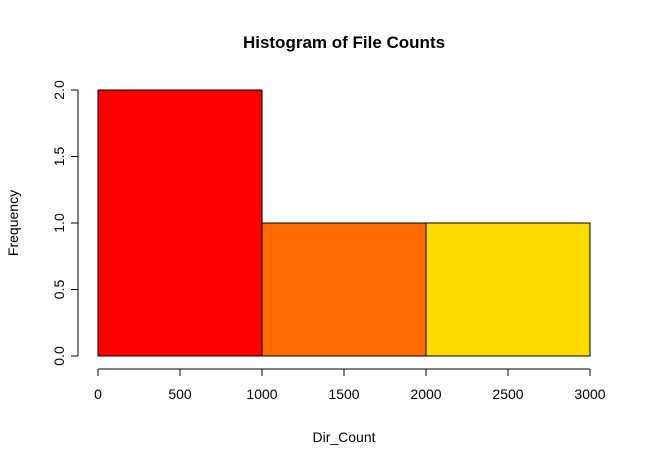 This screenshot has height=471, width=650. Describe the element at coordinates (507, 394) in the screenshot. I see `x-tick-label: 2500` at that location.